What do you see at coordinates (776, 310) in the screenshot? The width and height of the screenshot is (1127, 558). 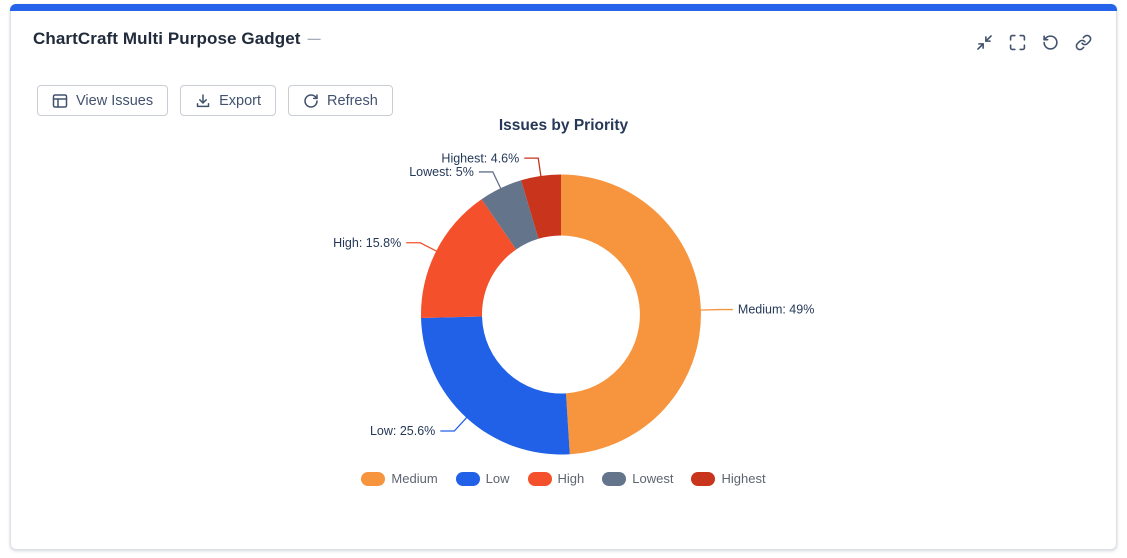 I see `slice-label-medium: Medium: 49%` at bounding box center [776, 310].